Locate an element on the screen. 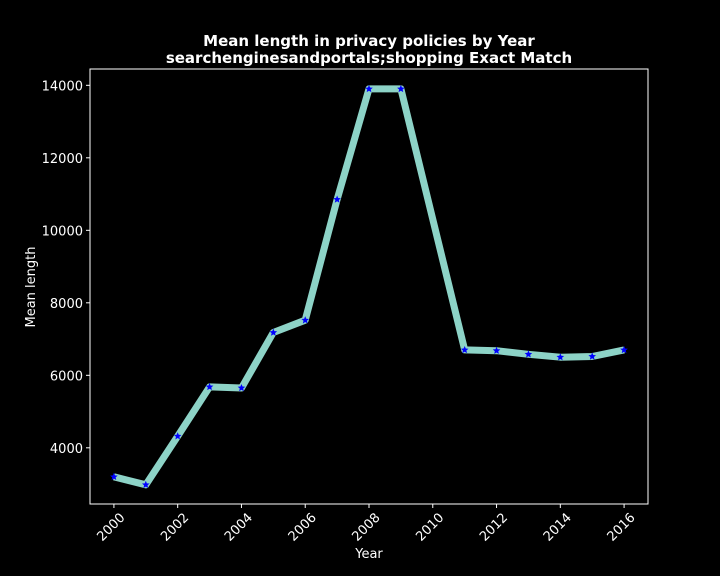  chart-title: Mean length in privacy policies by Year is located at coordinates (369, 41).